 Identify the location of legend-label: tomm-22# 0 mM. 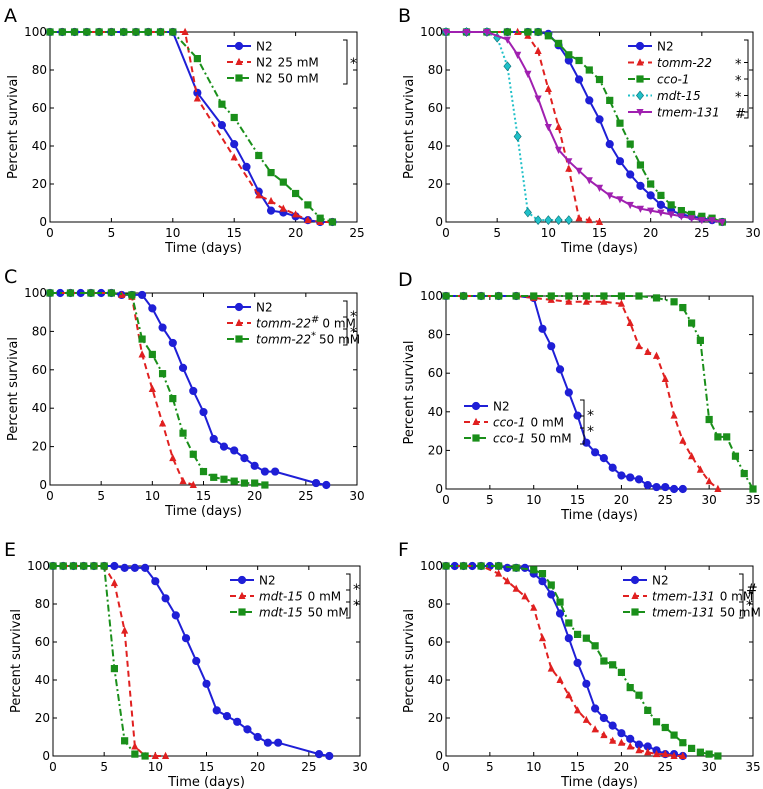
(306, 323).